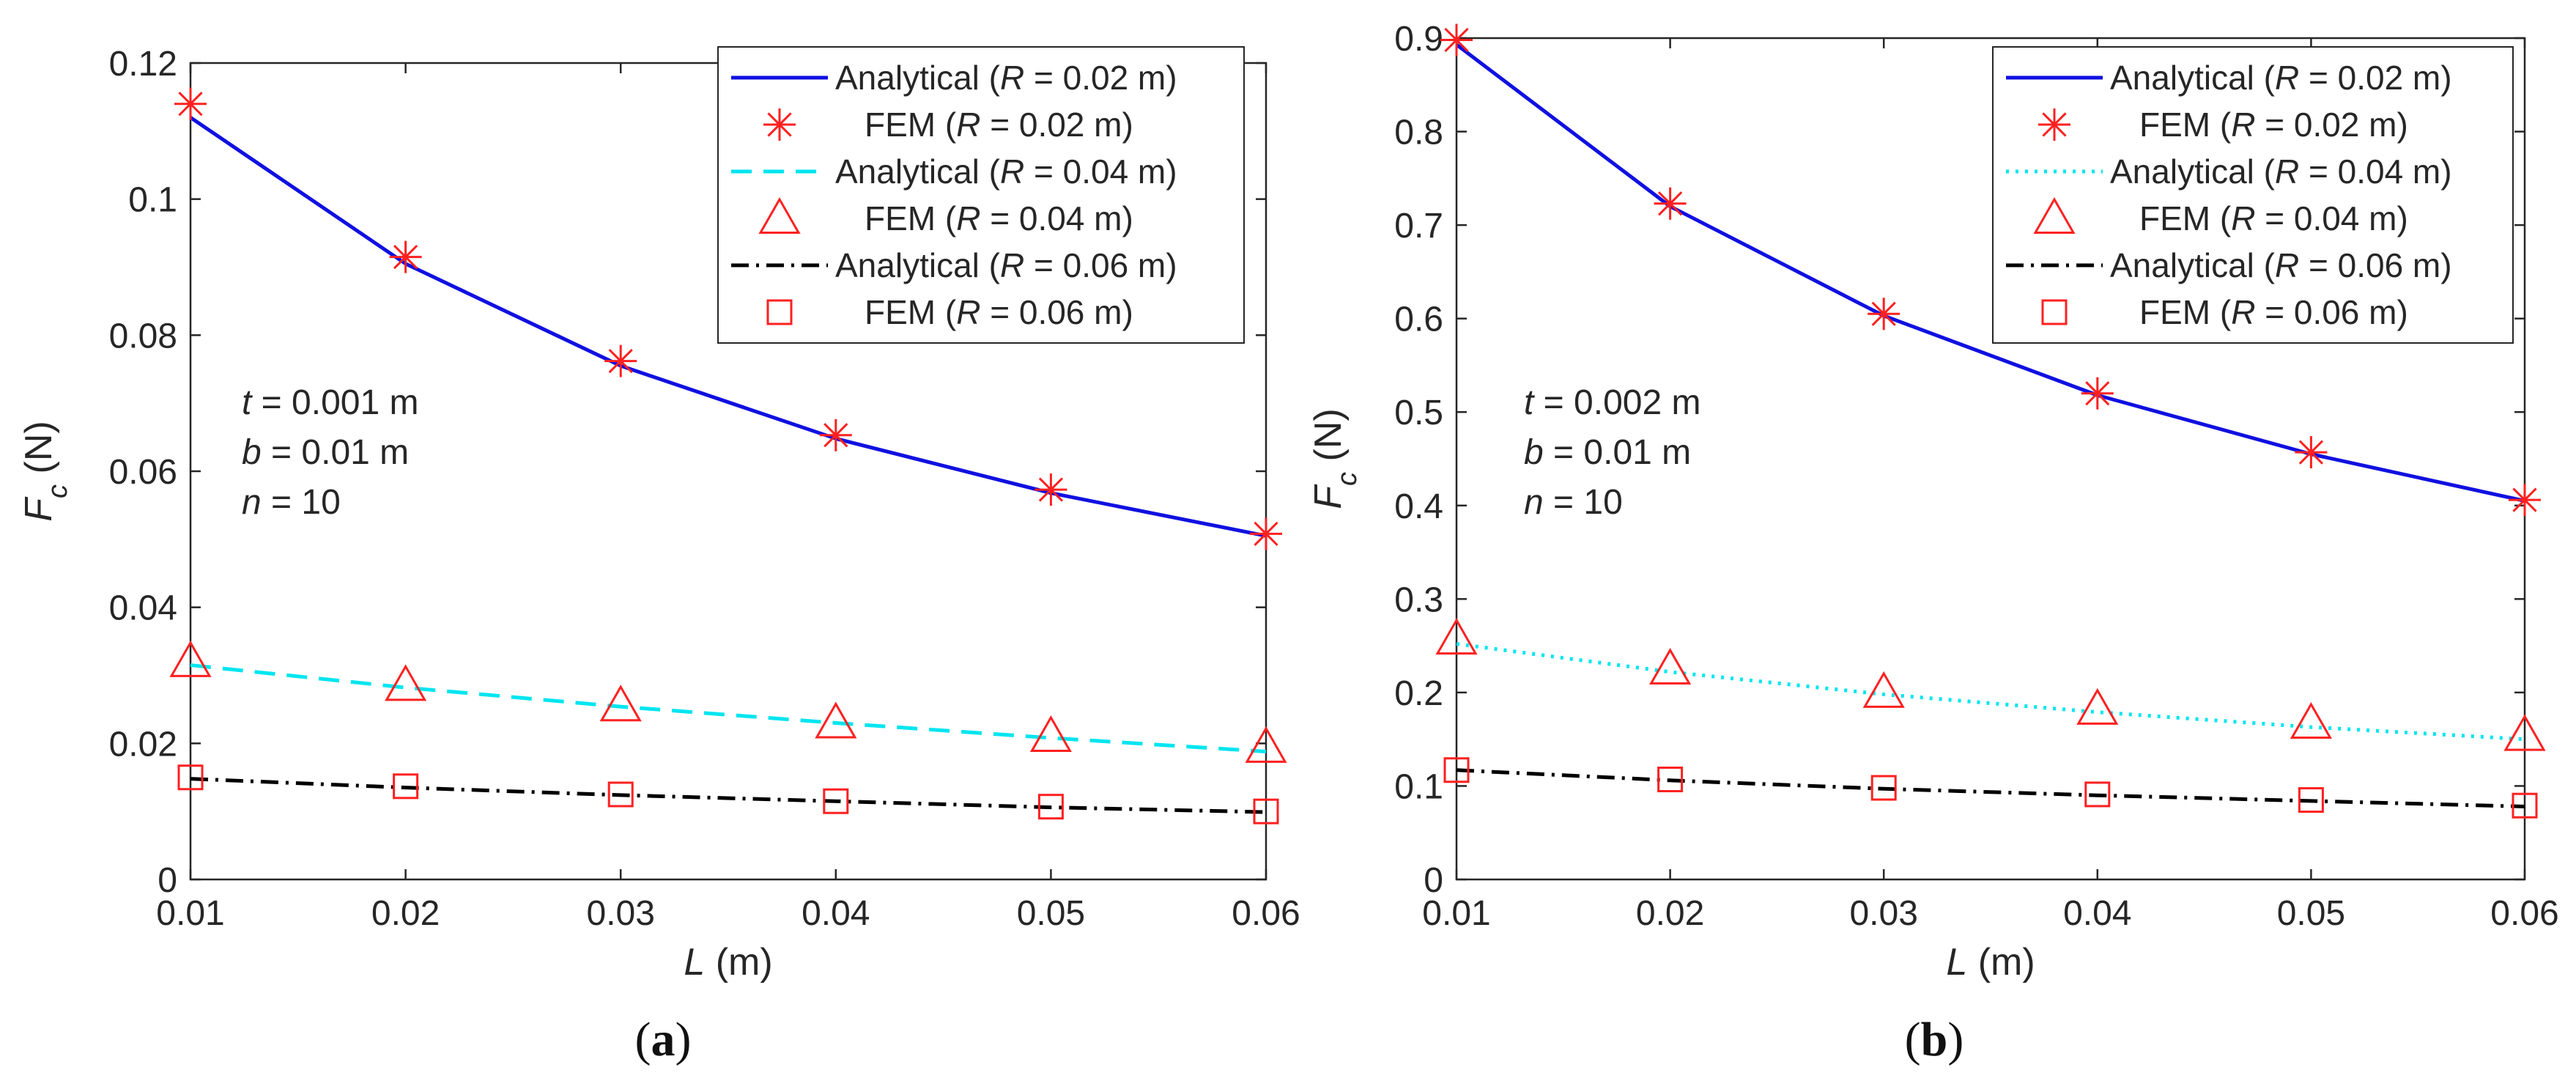  What do you see at coordinates (143, 608) in the screenshot?
I see `y-tick-label: 0.04` at bounding box center [143, 608].